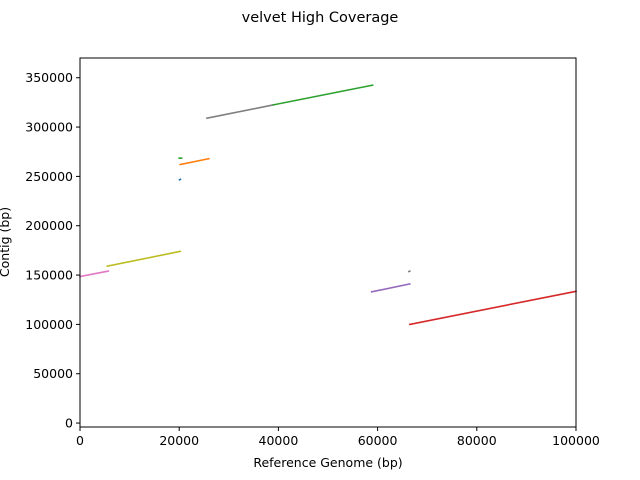 Image resolution: width=640 pixels, height=480 pixels. I want to click on y-tick-label-2: 50000, so click(53, 373).